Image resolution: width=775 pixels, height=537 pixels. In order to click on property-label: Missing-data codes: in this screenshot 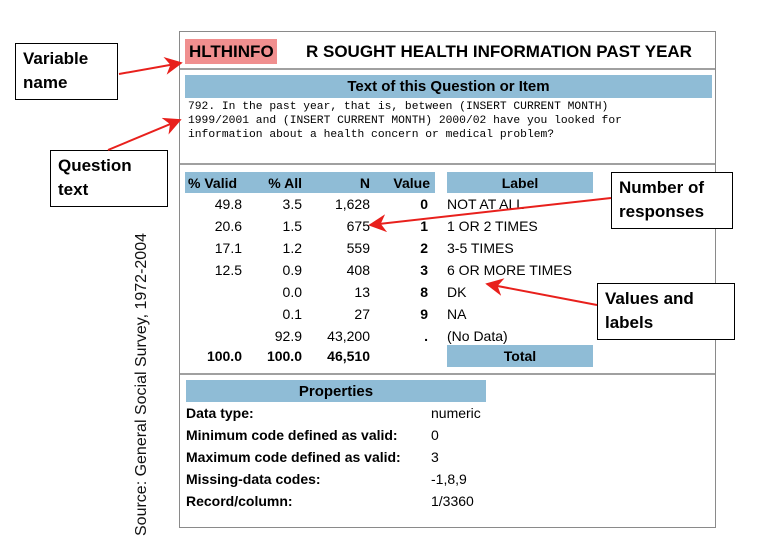, I will do `click(253, 479)`.